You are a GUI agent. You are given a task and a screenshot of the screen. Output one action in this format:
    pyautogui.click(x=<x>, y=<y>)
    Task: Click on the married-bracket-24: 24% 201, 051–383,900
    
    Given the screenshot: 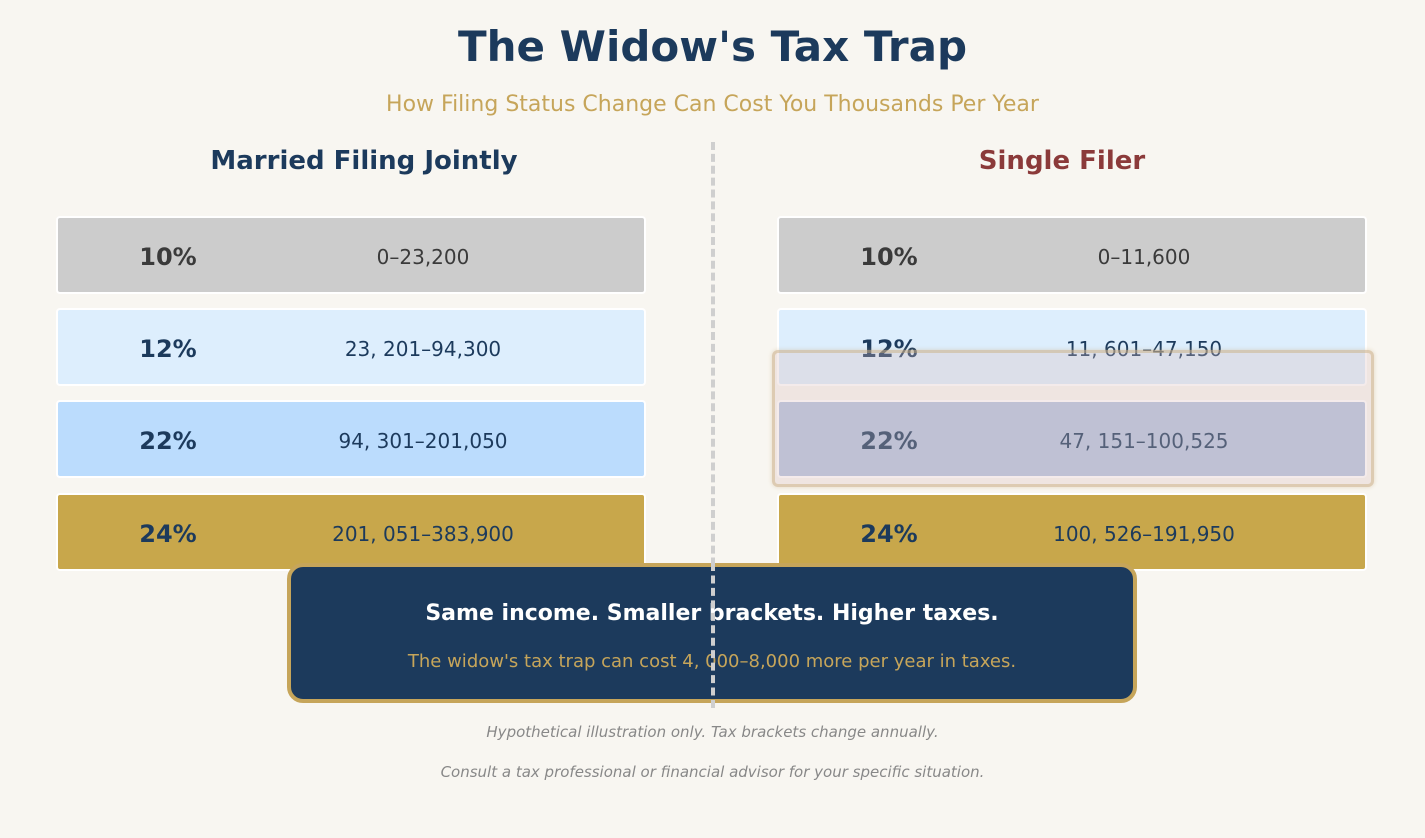 What is the action you would take?
    pyautogui.click(x=351, y=532)
    